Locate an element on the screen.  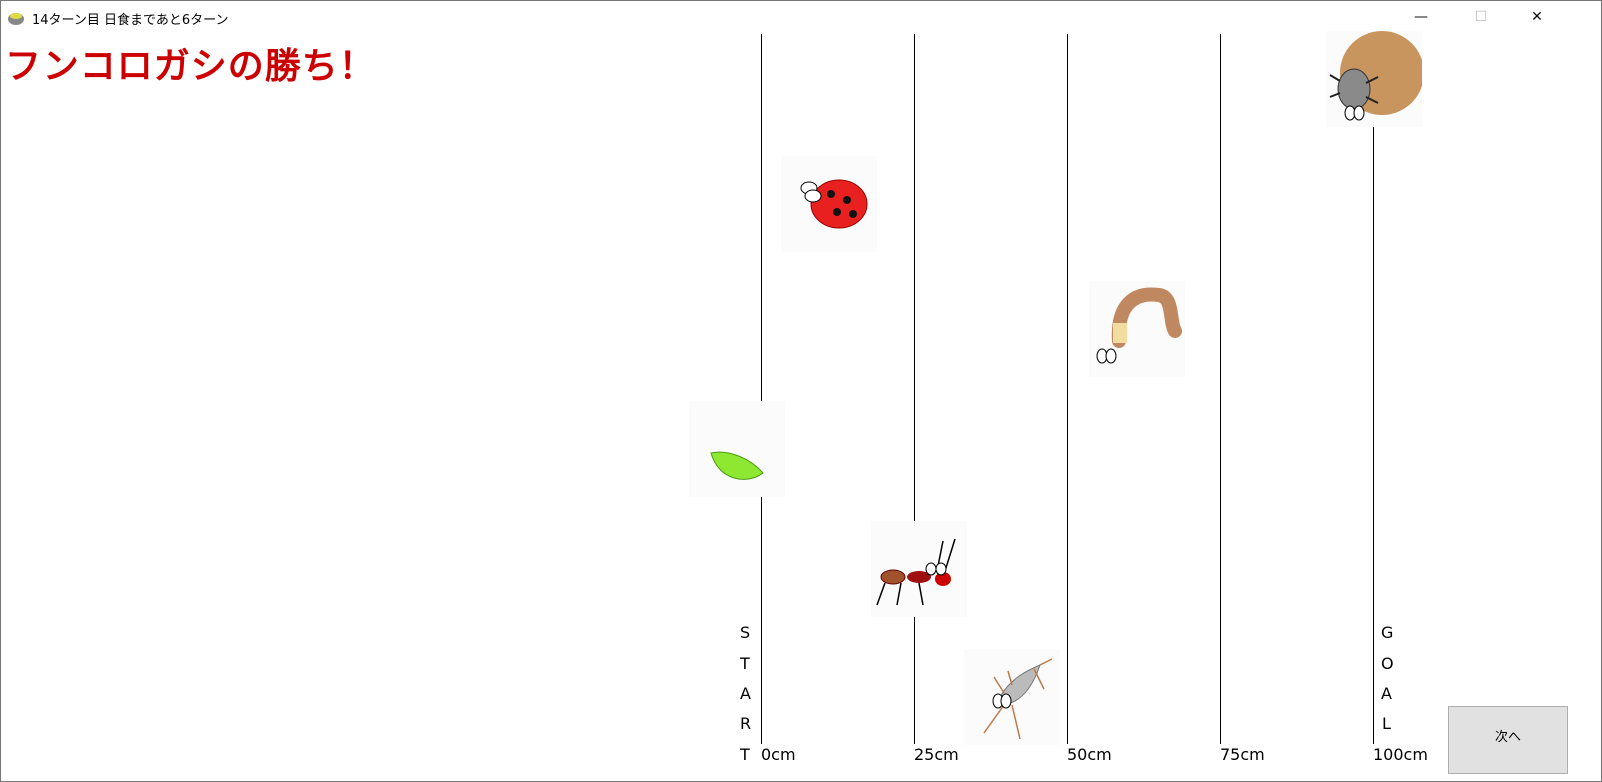
tick-label: 25cm is located at coordinates (936, 754).